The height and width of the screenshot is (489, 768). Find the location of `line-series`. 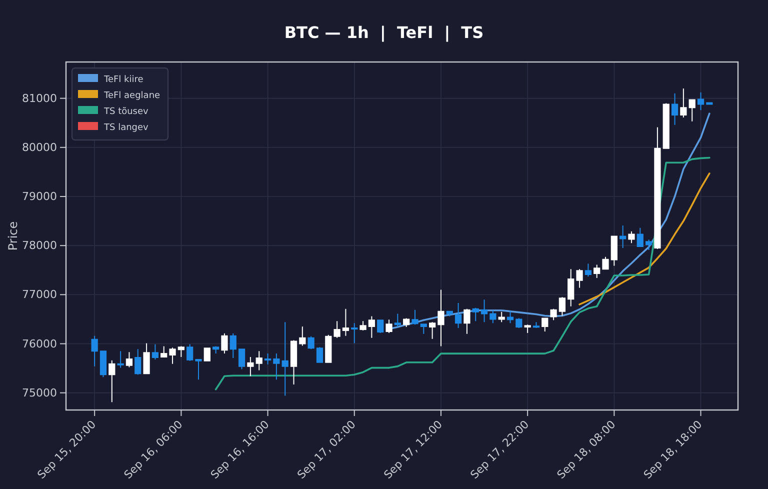

line-series is located at coordinates (644, 239).